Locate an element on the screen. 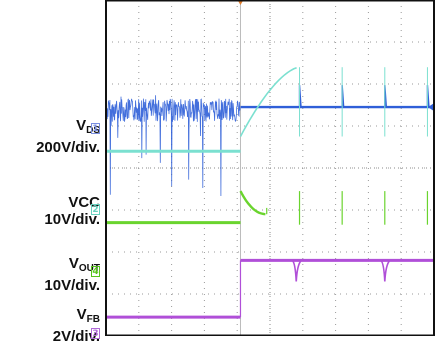  channel-2-marker: 2 is located at coordinates (95, 209).